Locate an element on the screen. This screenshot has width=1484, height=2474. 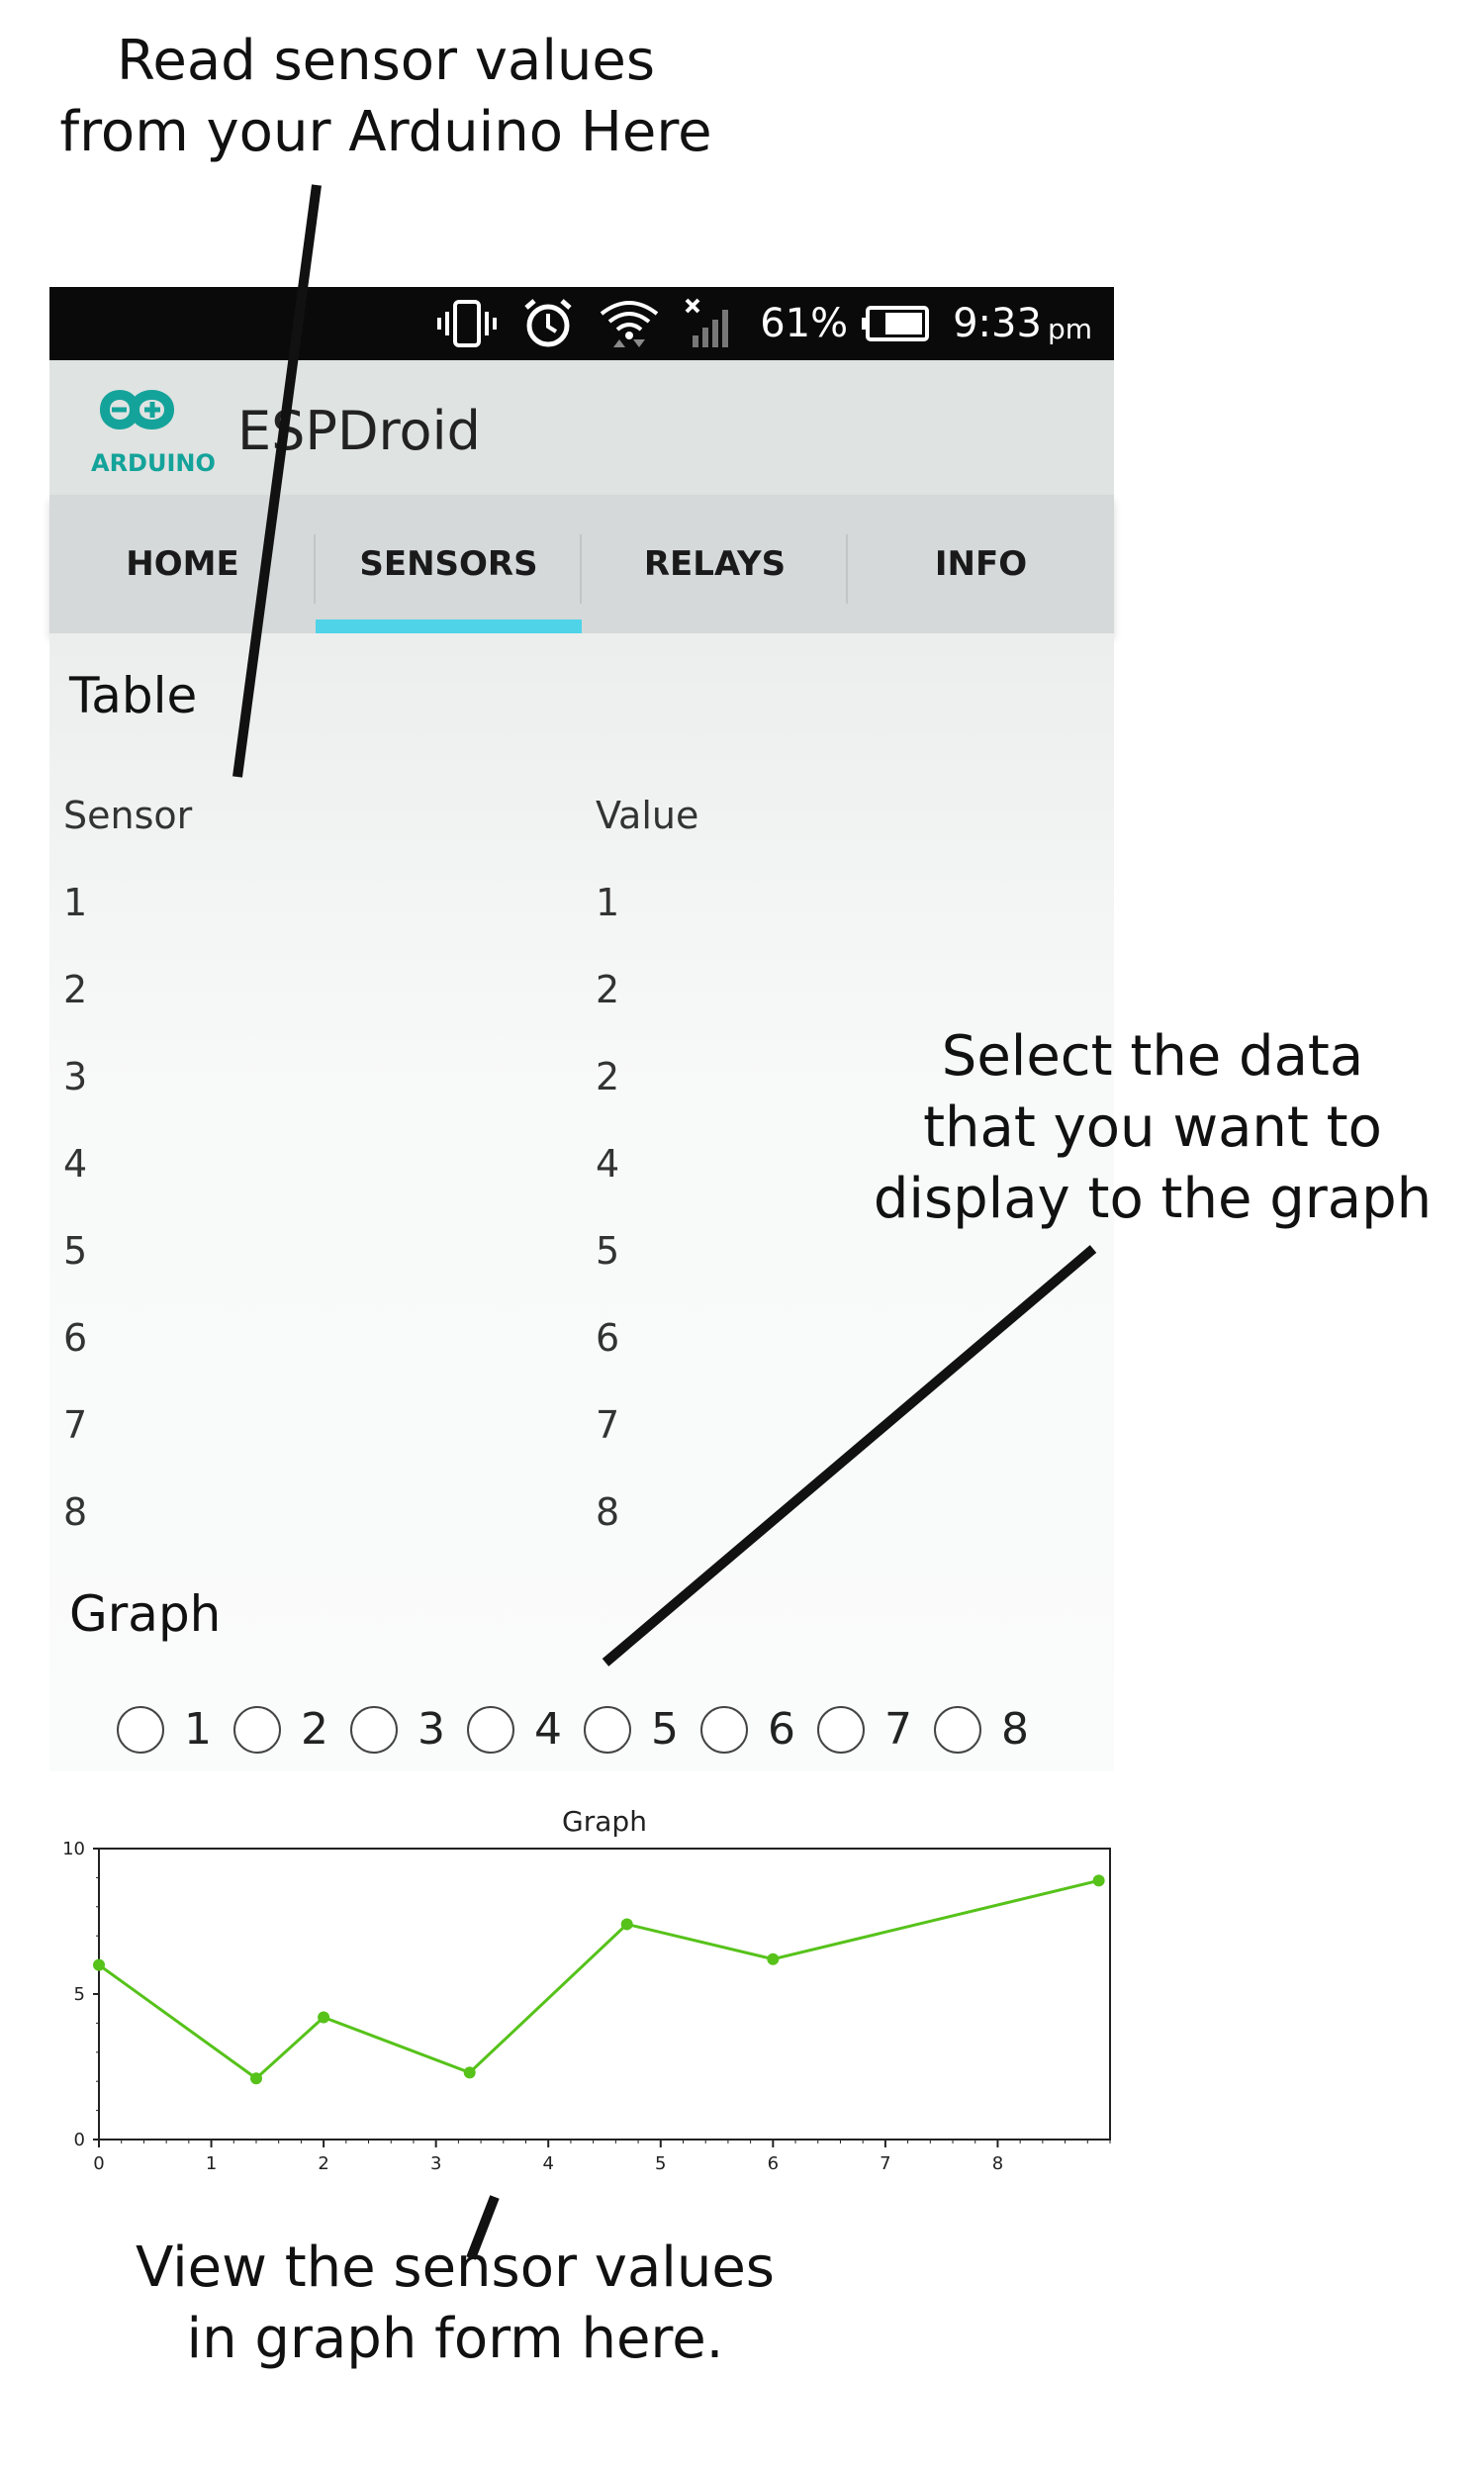
table-cell-sensor: 1 is located at coordinates (75, 903).